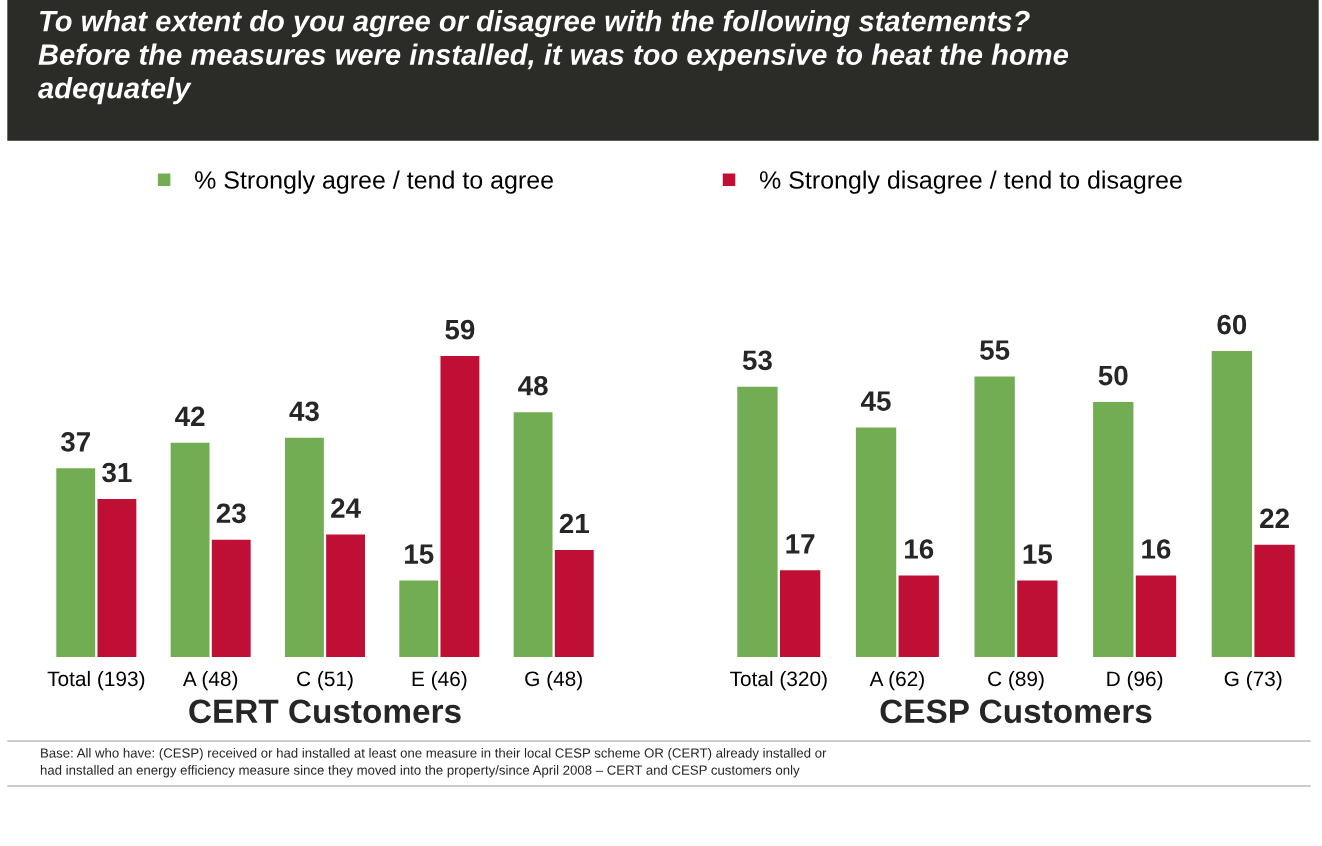  What do you see at coordinates (574, 523) in the screenshot?
I see `data-label: 21` at bounding box center [574, 523].